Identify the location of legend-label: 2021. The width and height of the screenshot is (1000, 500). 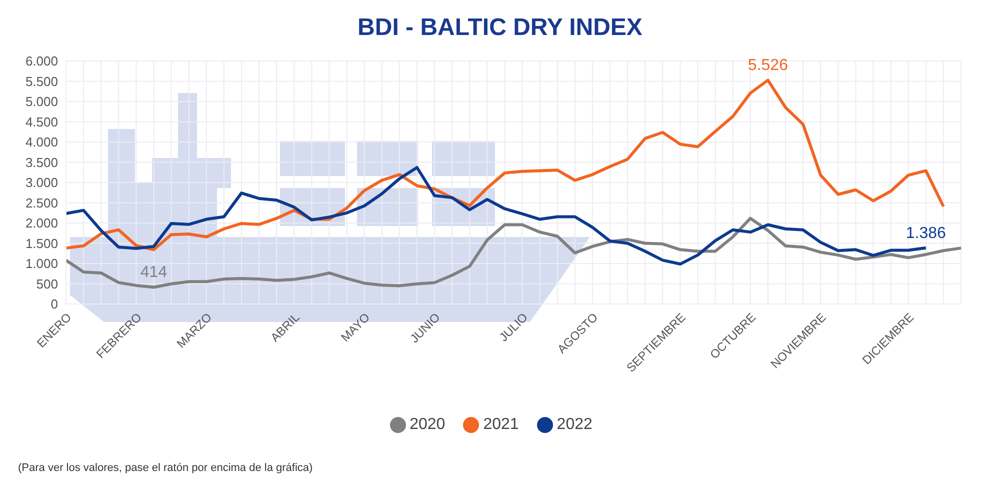
(501, 424).